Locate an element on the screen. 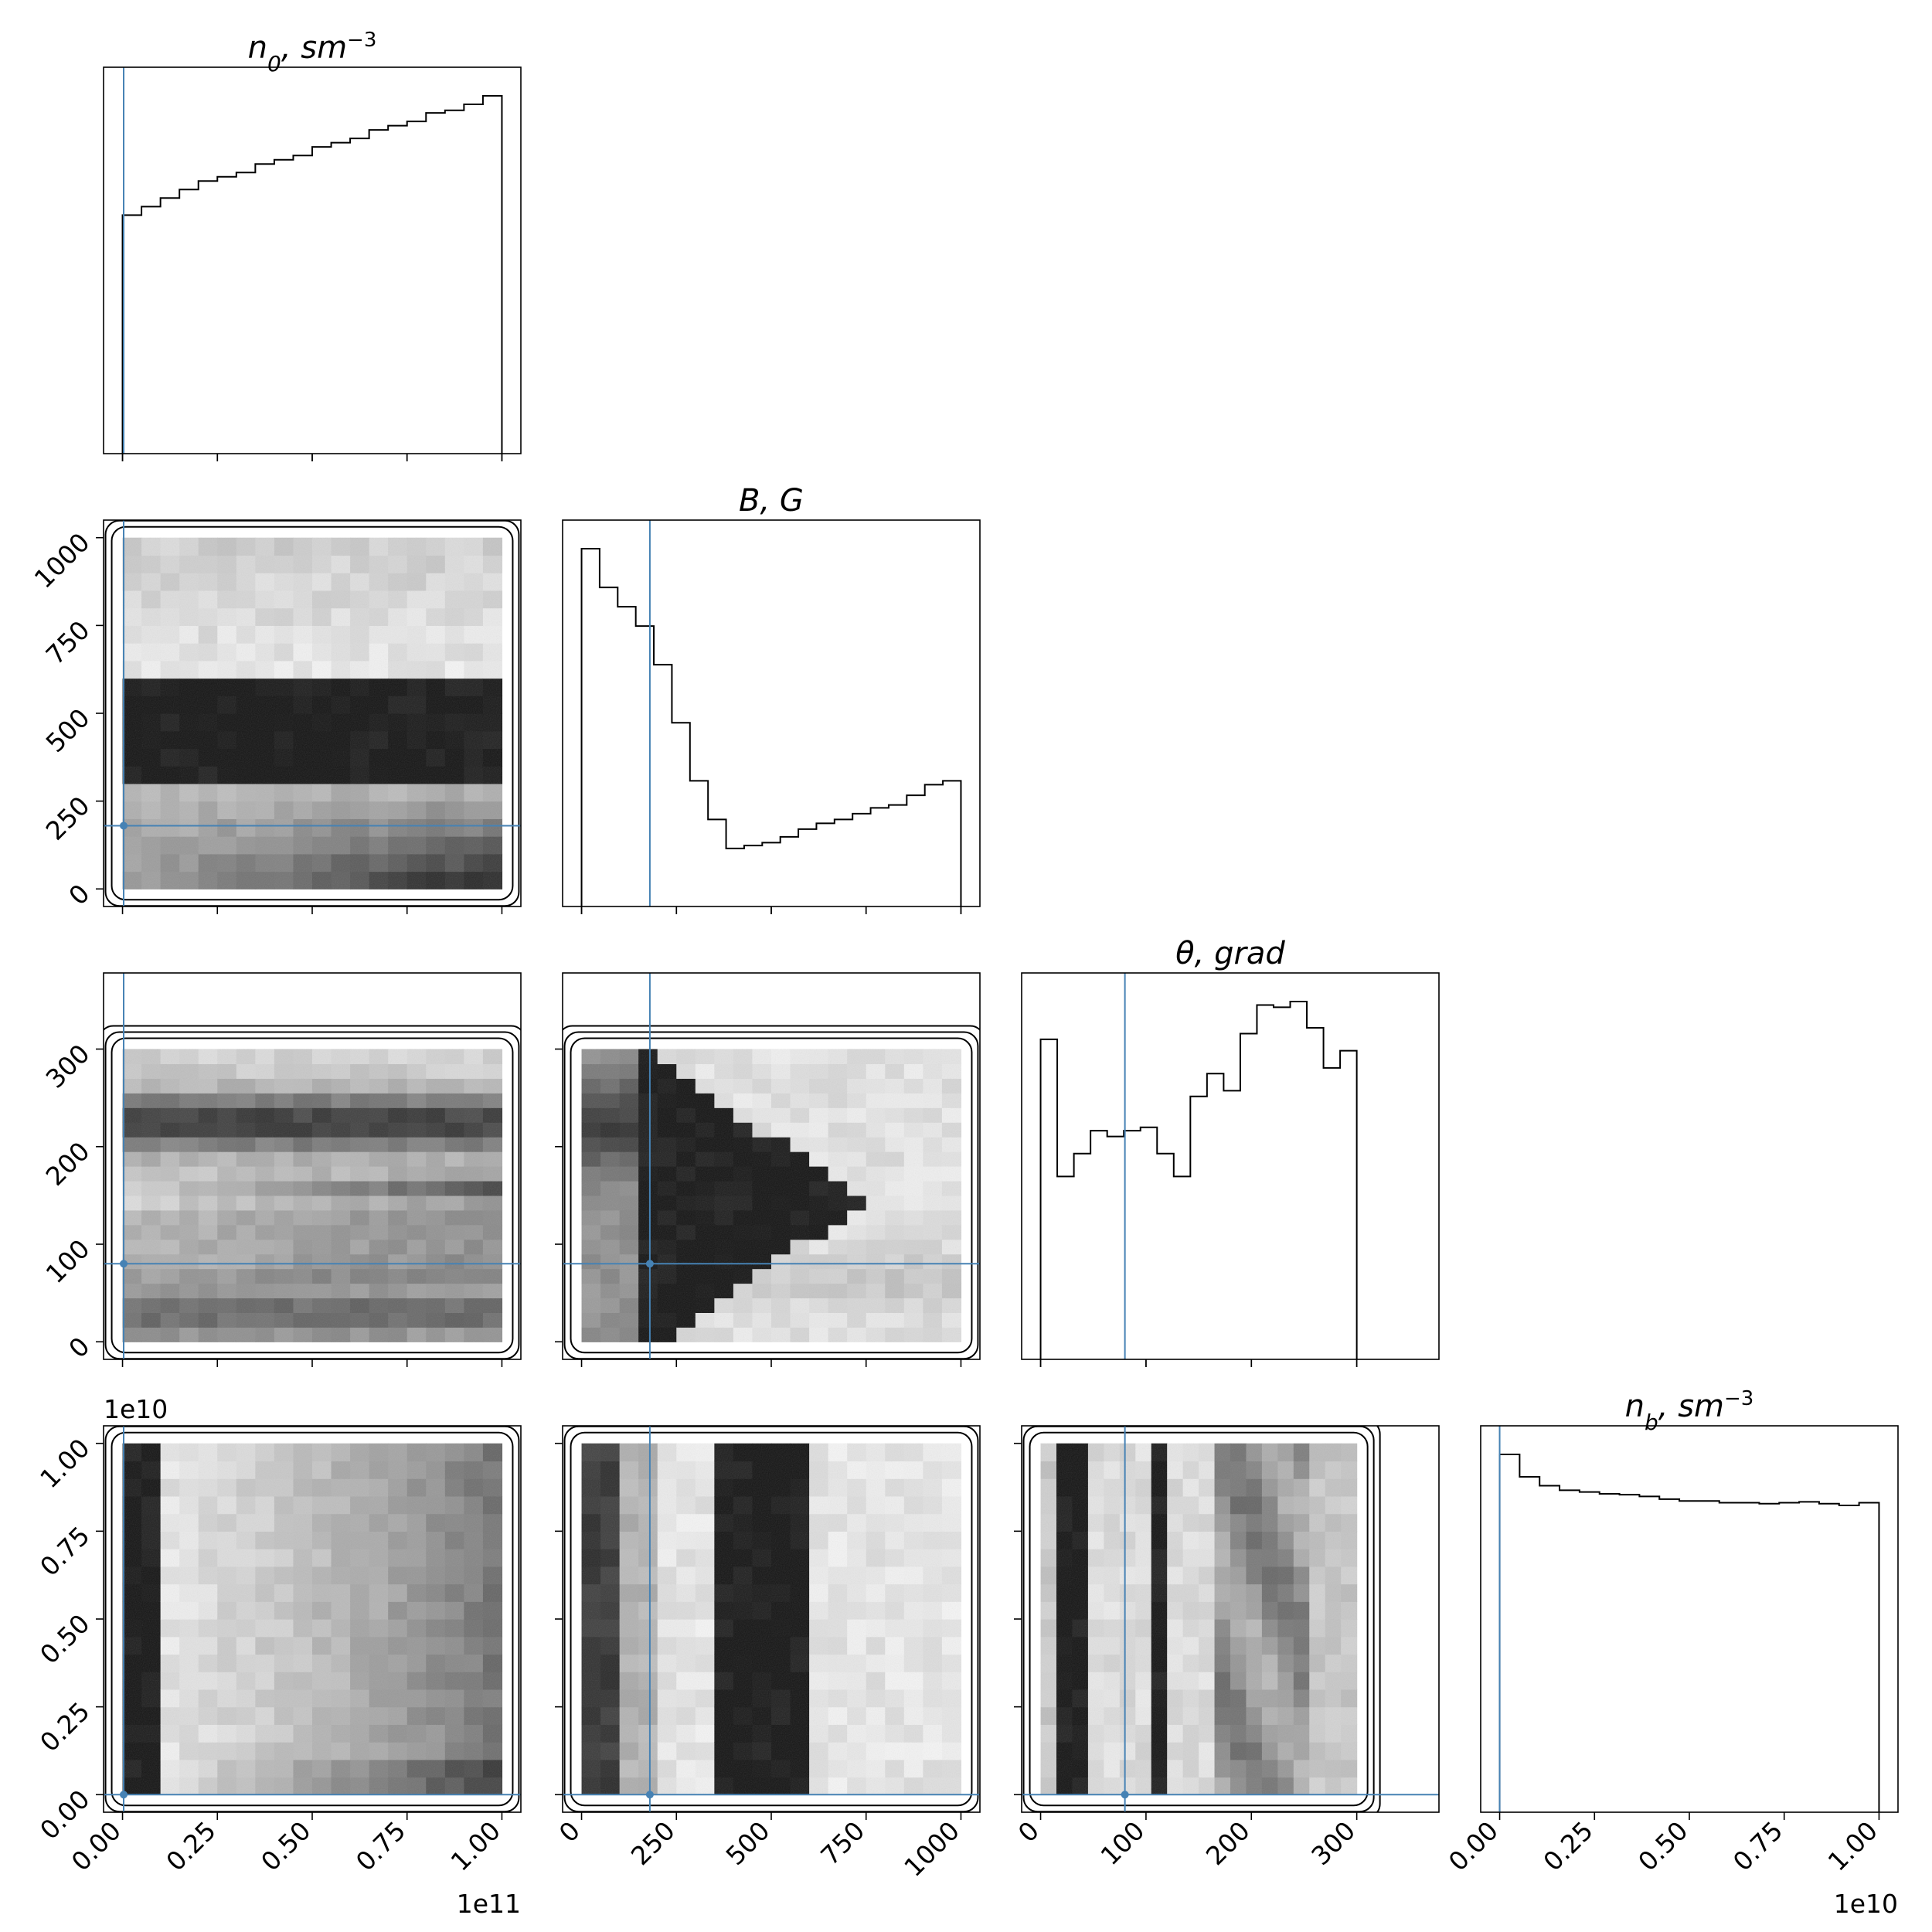 This screenshot has width=1932, height=1932. y-tick-label: 0.75 is located at coordinates (65, 1551).